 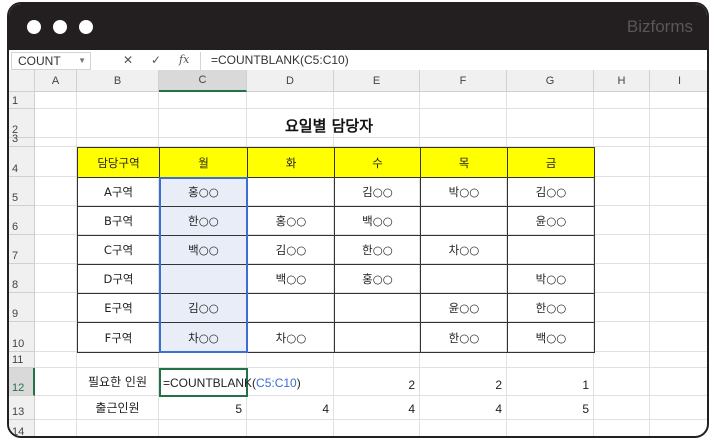 I want to click on table-header-cell: 수, so click(x=377, y=162).